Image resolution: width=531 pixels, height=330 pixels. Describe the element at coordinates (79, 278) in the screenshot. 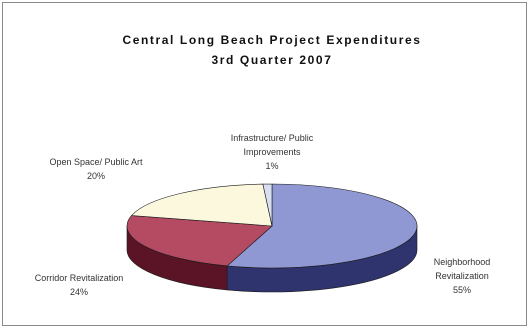

I see `slice-label-text: Corridor Revitalization` at that location.